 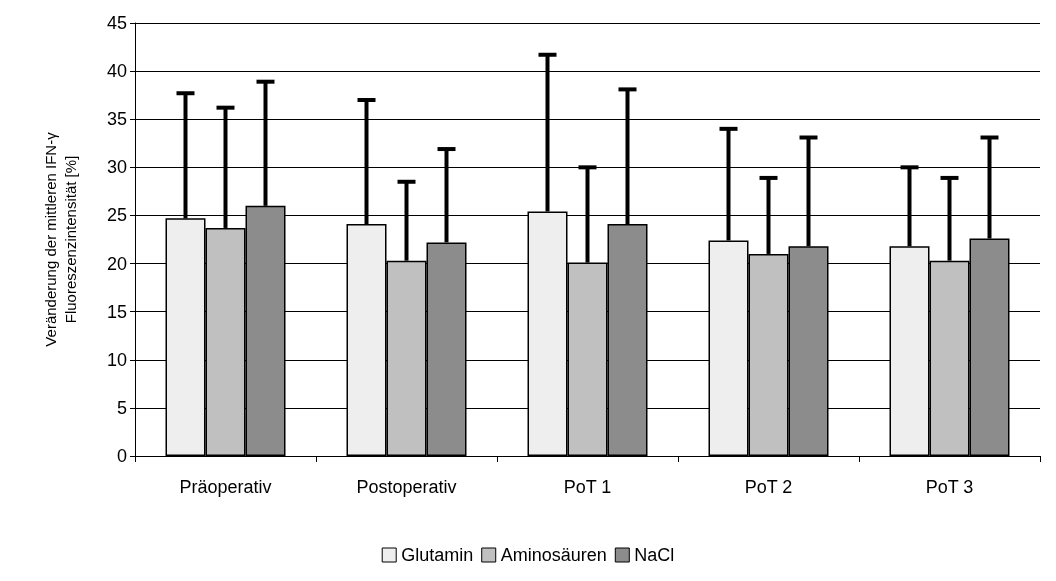 What do you see at coordinates (116, 215) in the screenshot?
I see `y-tick-label: 25` at bounding box center [116, 215].